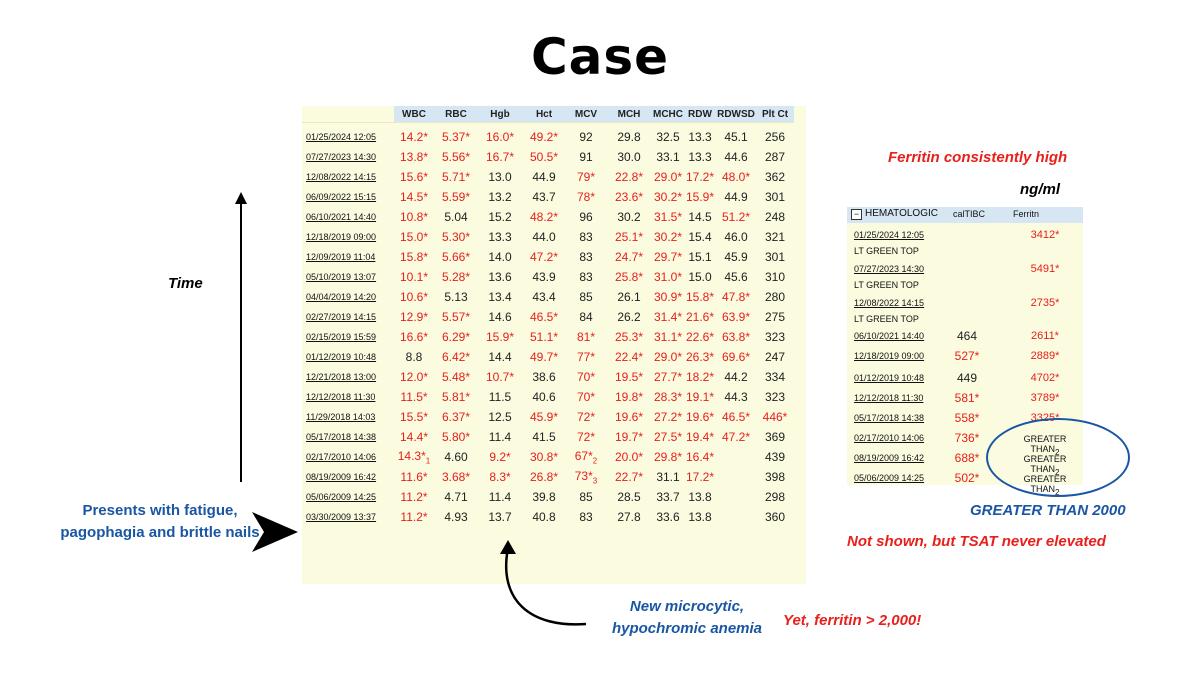 The height and width of the screenshot is (675, 1200). Describe the element at coordinates (544, 337) in the screenshot. I see `table-cell: 51.1*` at that location.